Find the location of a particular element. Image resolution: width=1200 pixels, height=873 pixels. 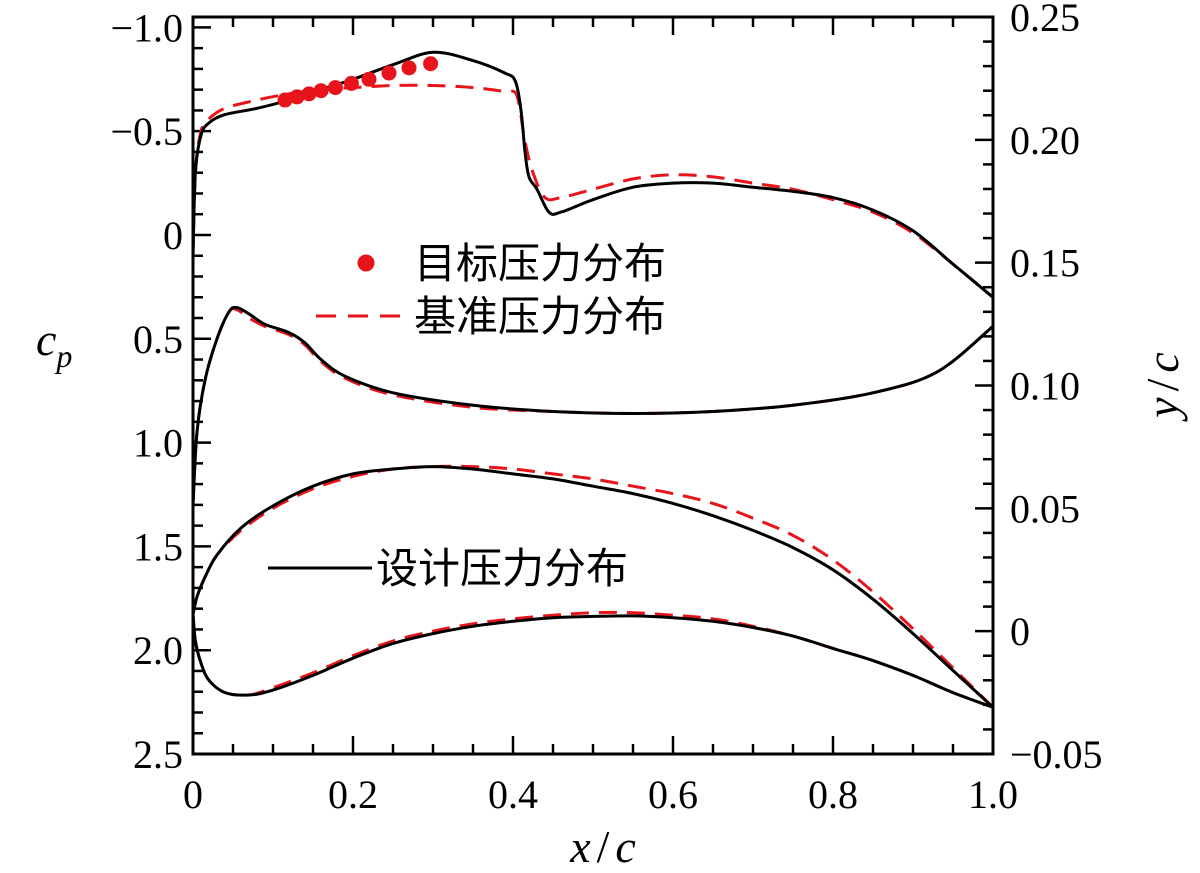

left-tick-label: −0.5 is located at coordinates (146, 131).